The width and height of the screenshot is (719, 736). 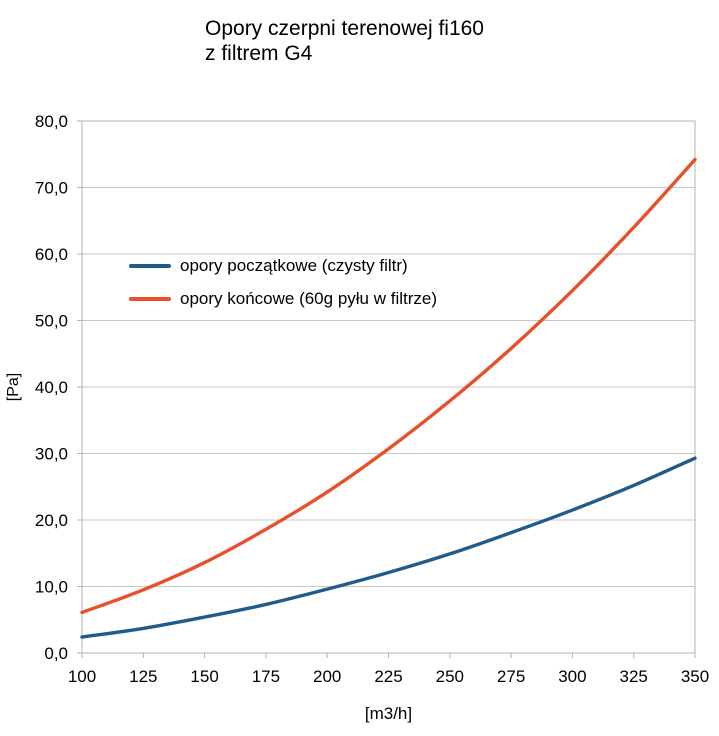 I want to click on y-axis-title: [Pa], so click(x=13, y=387).